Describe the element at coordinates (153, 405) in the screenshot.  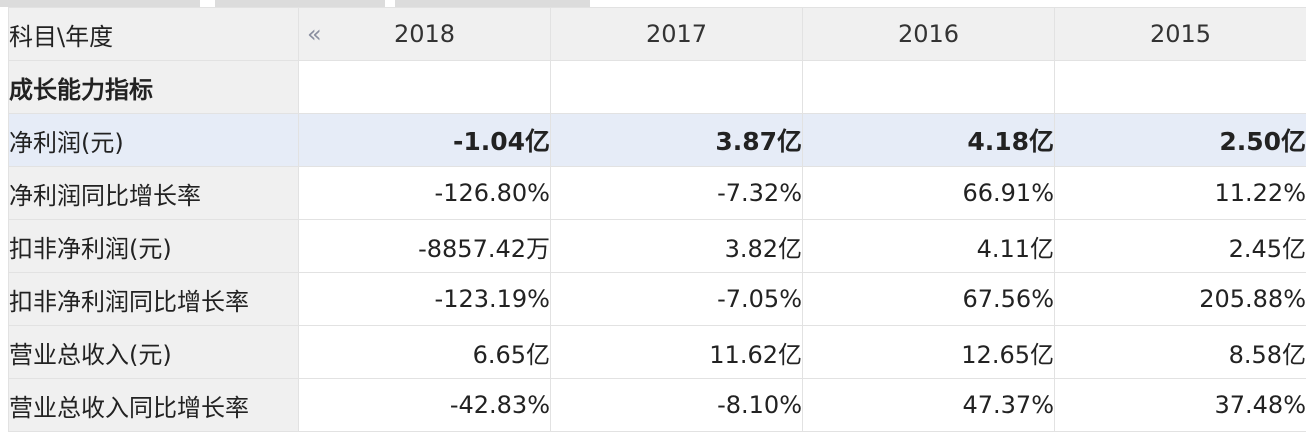
I see `row-label: 营业总收入同比增长率` at that location.